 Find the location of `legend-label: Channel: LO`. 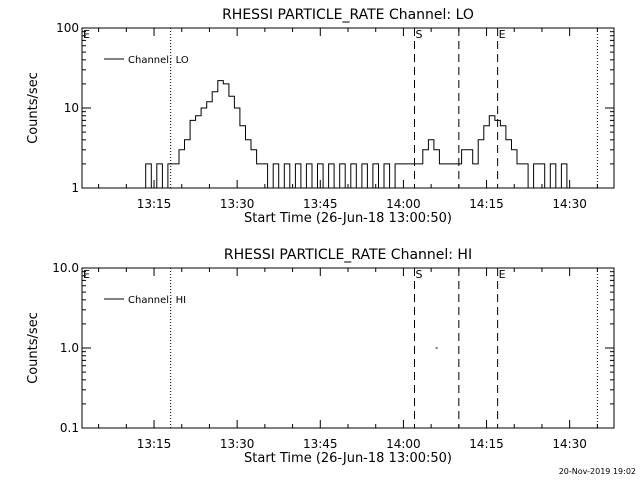

legend-label: Channel: LO is located at coordinates (158, 60).